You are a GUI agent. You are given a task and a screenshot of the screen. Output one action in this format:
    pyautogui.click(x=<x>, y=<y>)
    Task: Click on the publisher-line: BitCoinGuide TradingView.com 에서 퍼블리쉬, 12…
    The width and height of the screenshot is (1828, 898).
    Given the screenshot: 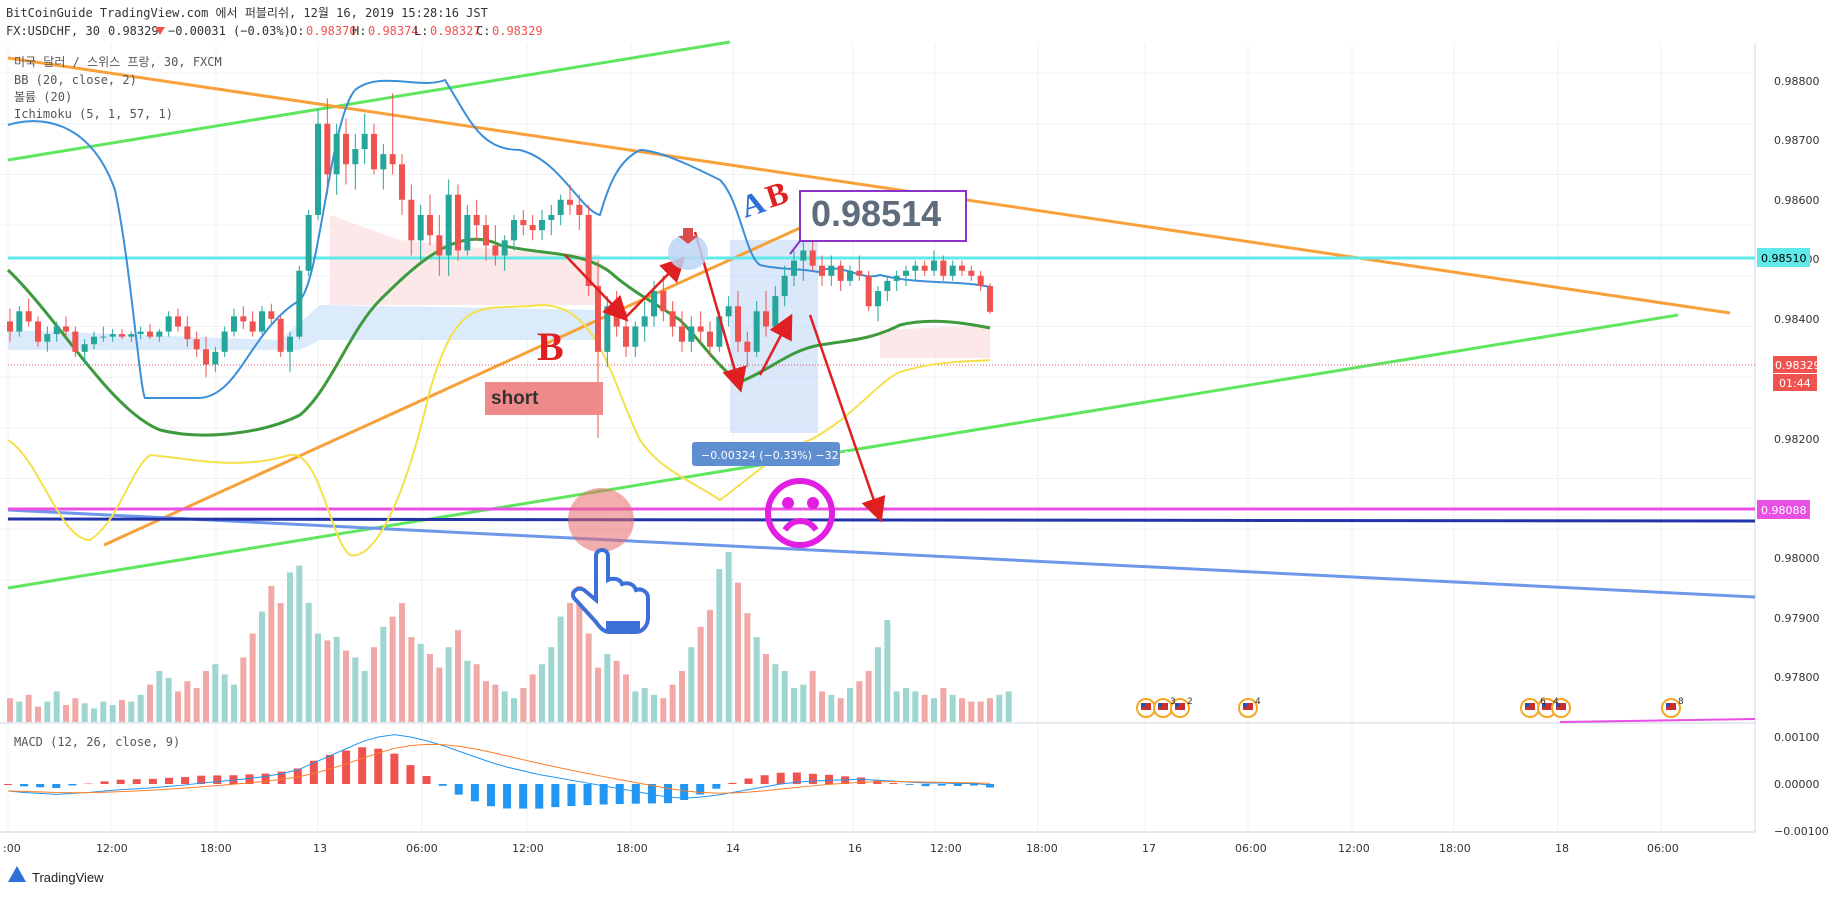 What is the action you would take?
    pyautogui.click(x=247, y=13)
    